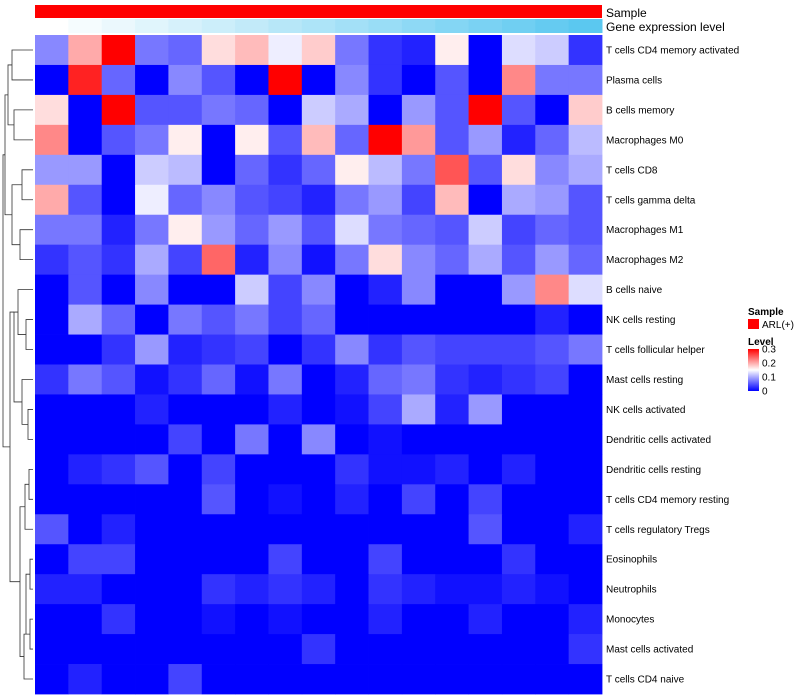  What do you see at coordinates (766, 312) in the screenshot?
I see `legend-sample-title: Sample` at bounding box center [766, 312].